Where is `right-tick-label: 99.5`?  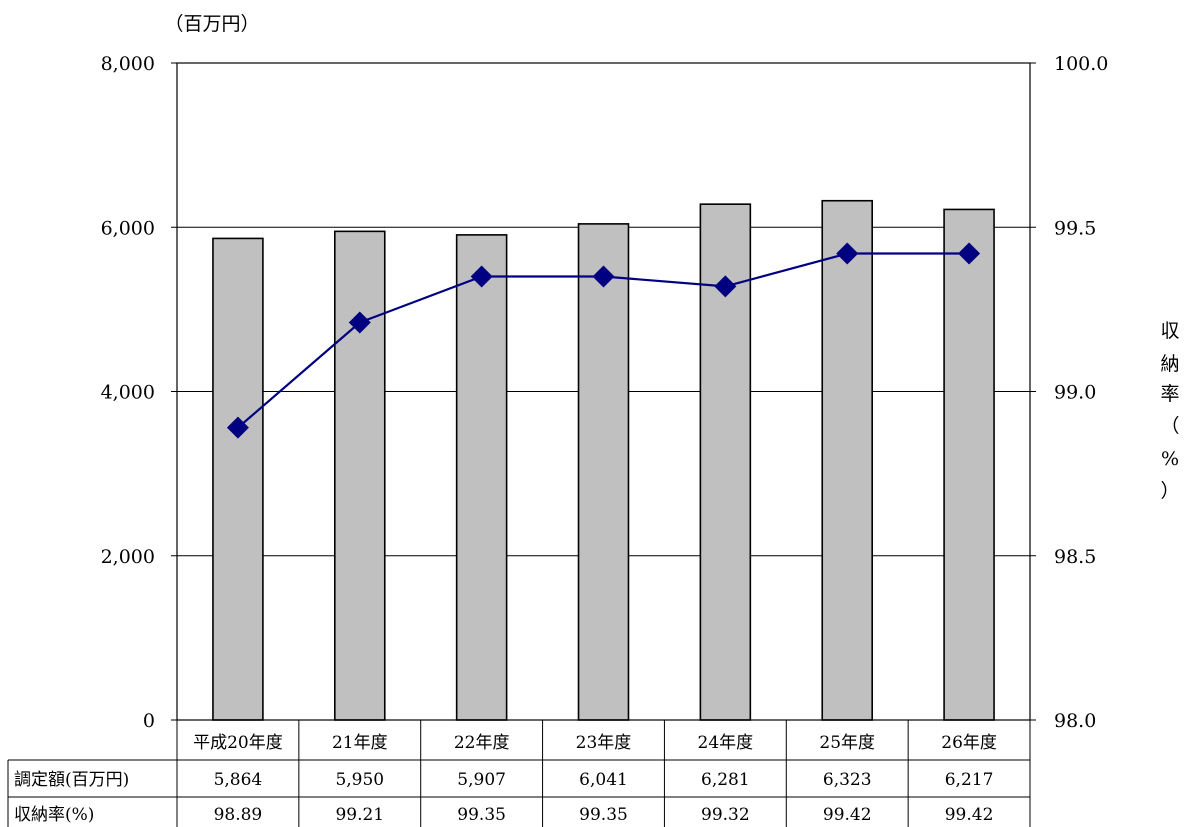
right-tick-label: 99.5 is located at coordinates (1075, 228).